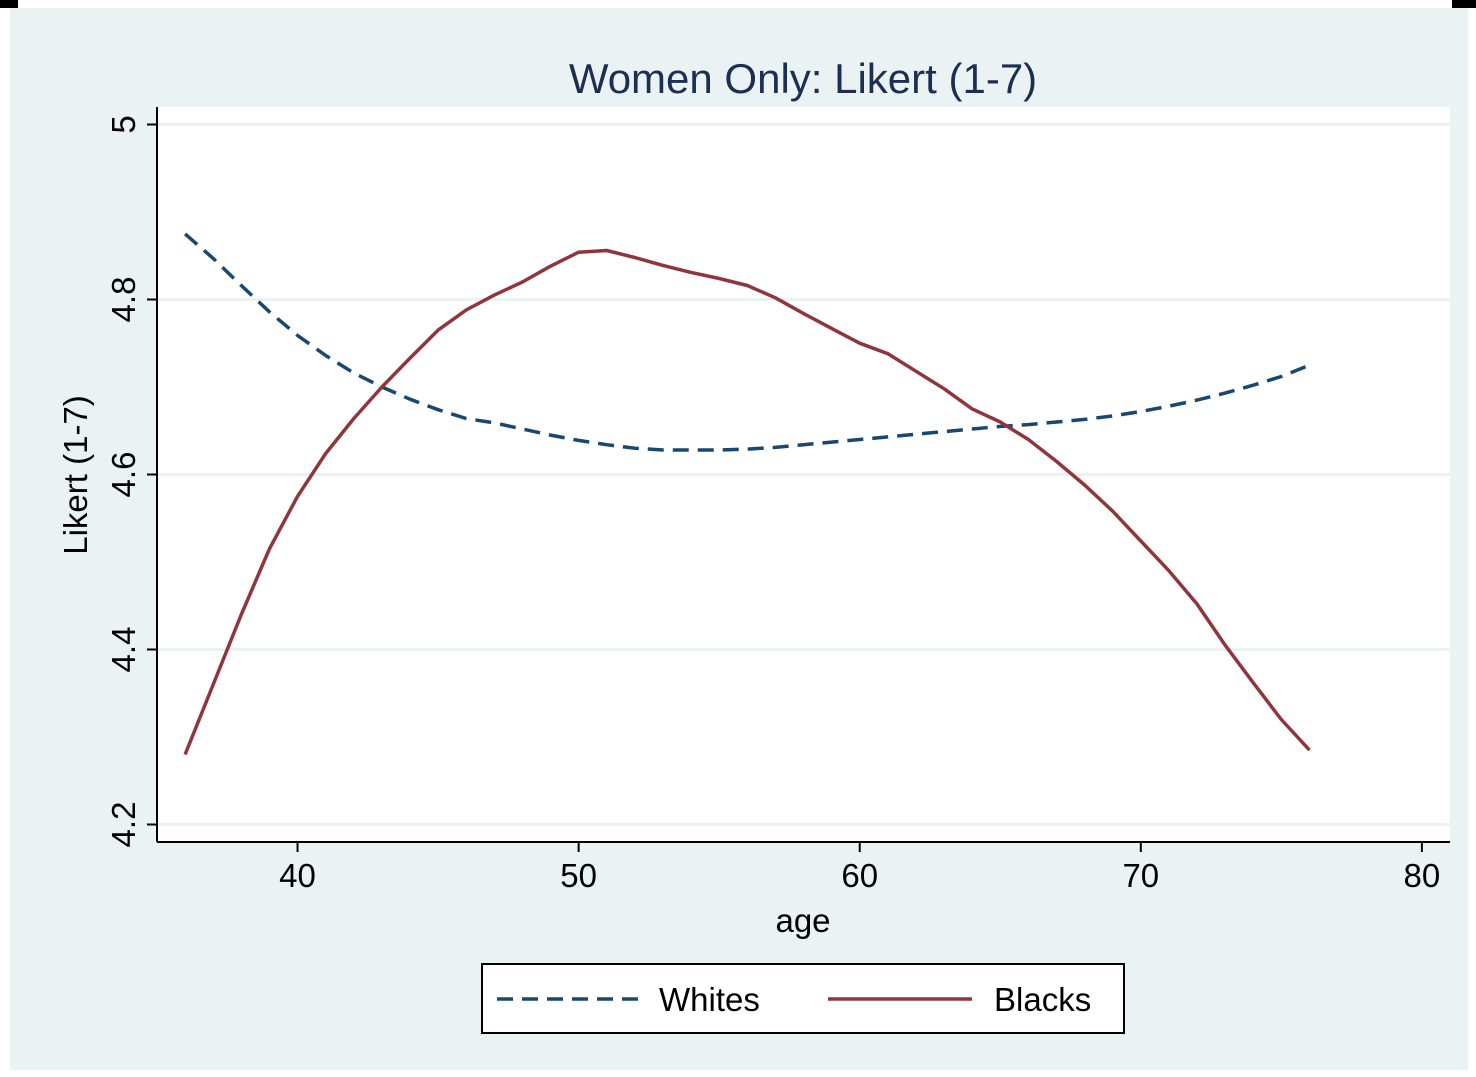 The image size is (1476, 1077). Describe the element at coordinates (1464, 4) in the screenshot. I see `crop-mark-right` at that location.